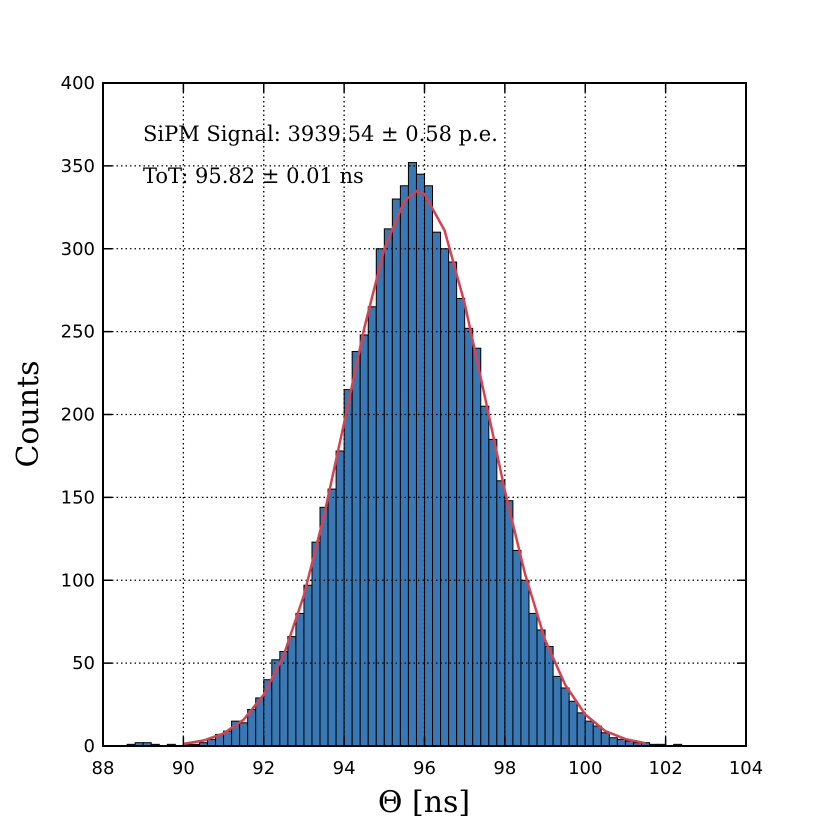  What do you see at coordinates (89, 746) in the screenshot?
I see `y-tick-label: 0` at bounding box center [89, 746].